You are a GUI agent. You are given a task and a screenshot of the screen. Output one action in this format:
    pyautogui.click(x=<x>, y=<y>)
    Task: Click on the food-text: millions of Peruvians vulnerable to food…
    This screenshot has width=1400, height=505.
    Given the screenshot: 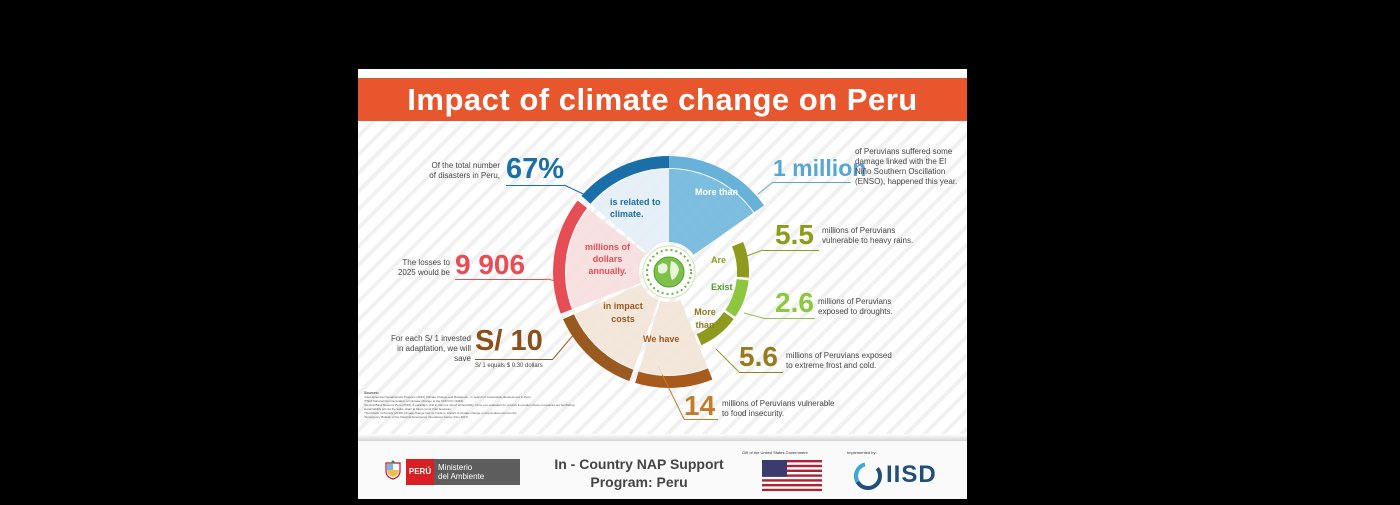 What is the action you would take?
    pyautogui.click(x=778, y=408)
    